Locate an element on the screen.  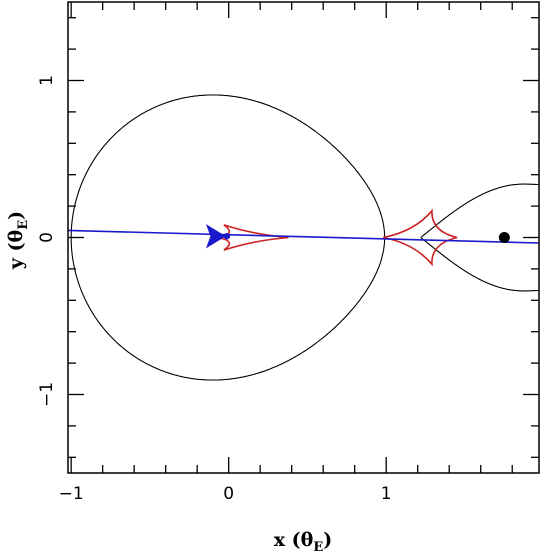
y-tick-label: 1 is located at coordinates (47, 80).